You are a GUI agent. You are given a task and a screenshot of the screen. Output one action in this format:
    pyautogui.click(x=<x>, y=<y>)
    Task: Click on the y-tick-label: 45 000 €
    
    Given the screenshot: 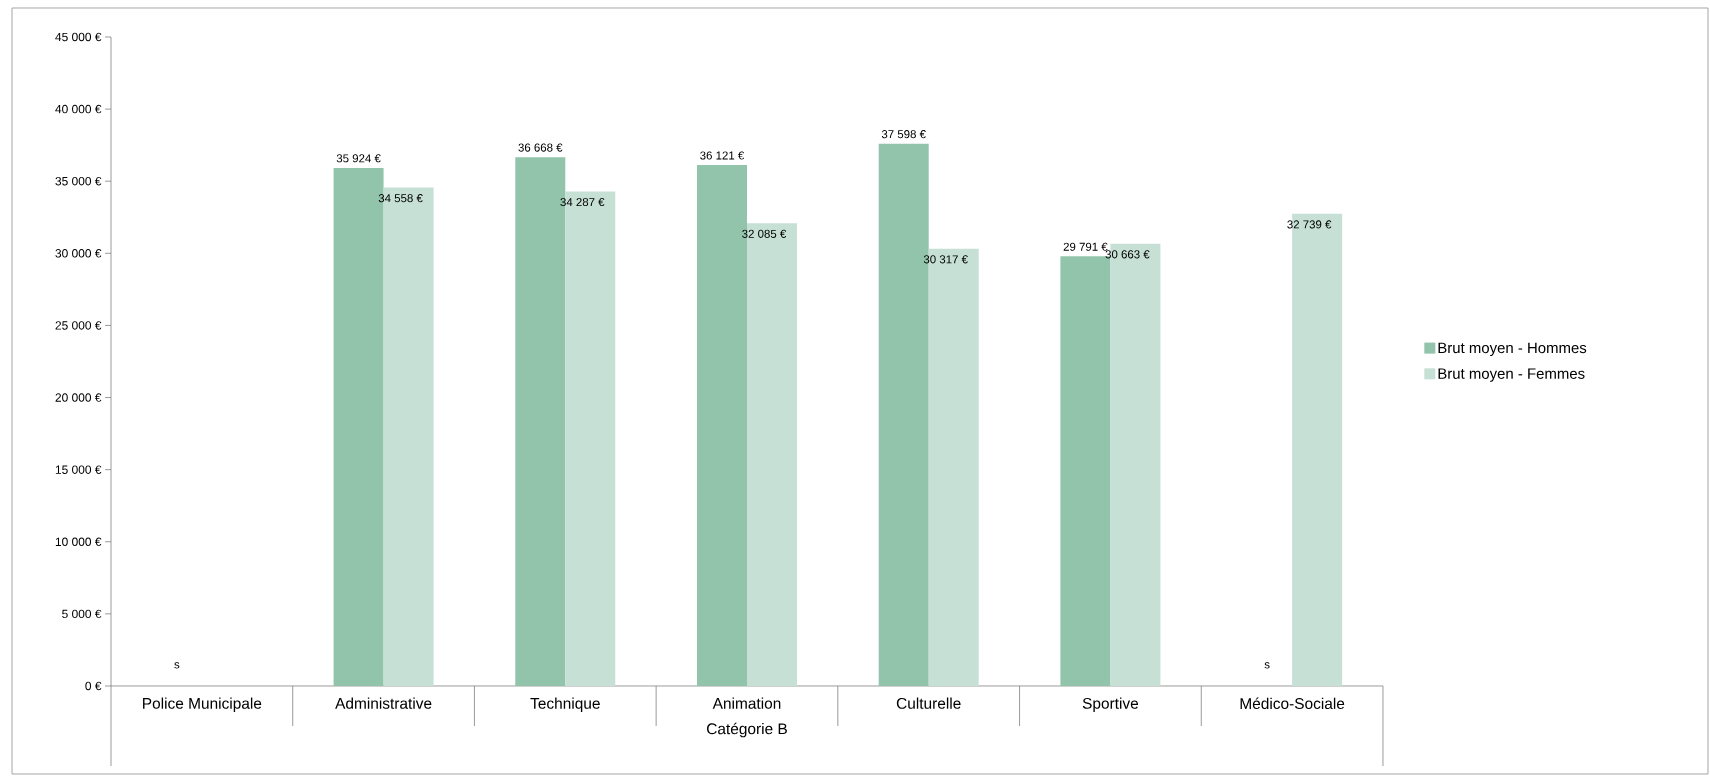 What is the action you would take?
    pyautogui.click(x=78, y=37)
    